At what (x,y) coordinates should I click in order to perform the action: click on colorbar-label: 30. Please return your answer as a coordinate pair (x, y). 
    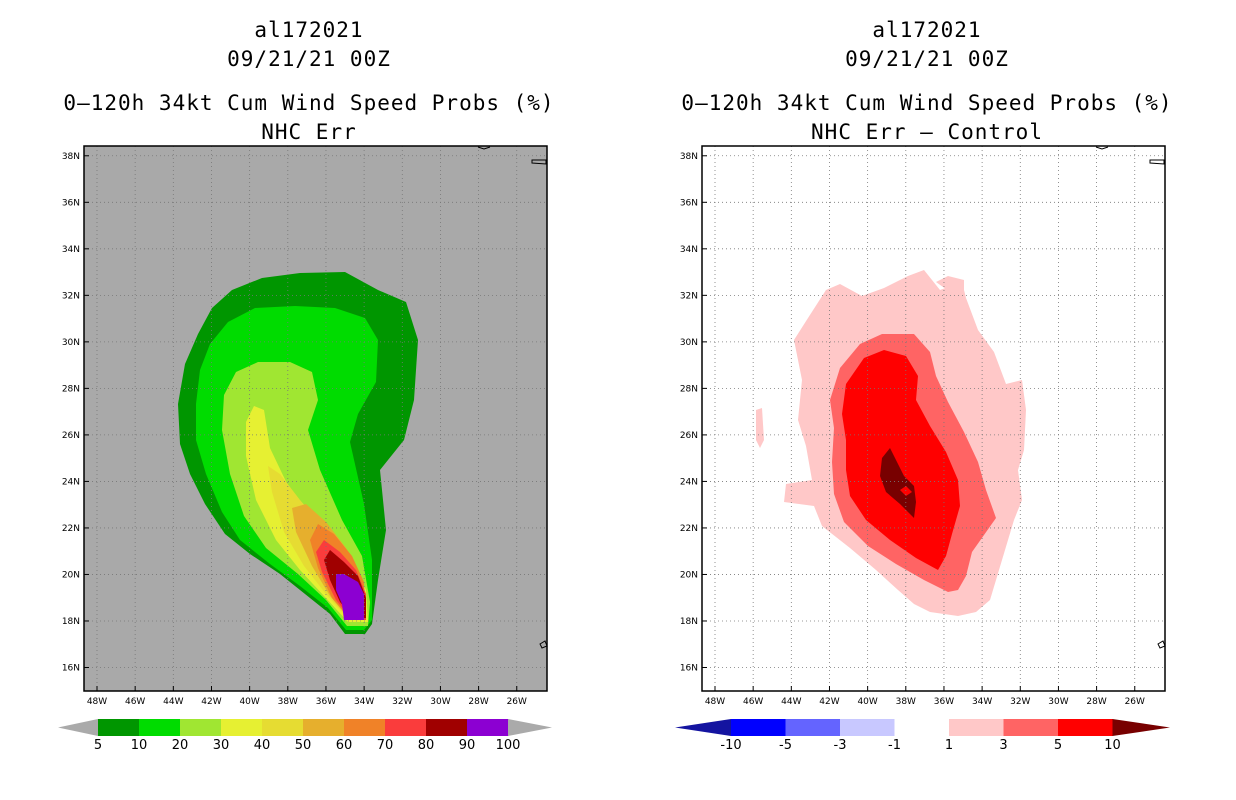
    Looking at the image, I should click on (221, 745).